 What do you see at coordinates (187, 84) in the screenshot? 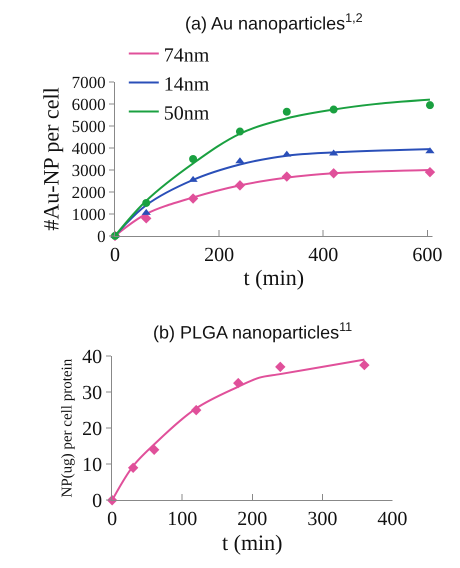
I see `legend-label: 14nm` at bounding box center [187, 84].